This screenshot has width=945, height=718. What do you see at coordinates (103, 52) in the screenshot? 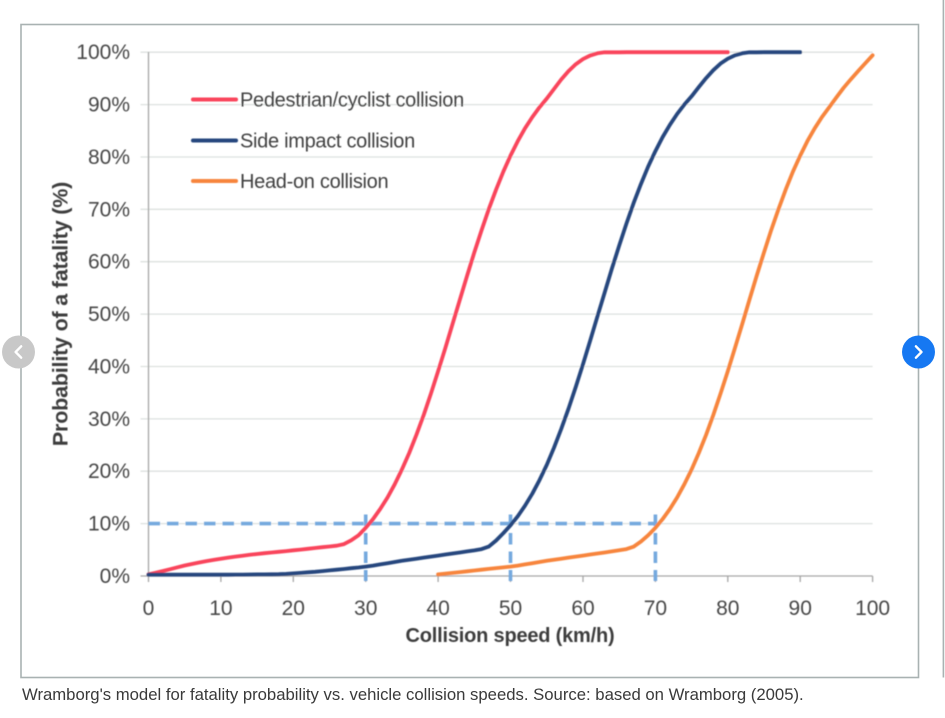
I see `svg-text: 100%` at bounding box center [103, 52].